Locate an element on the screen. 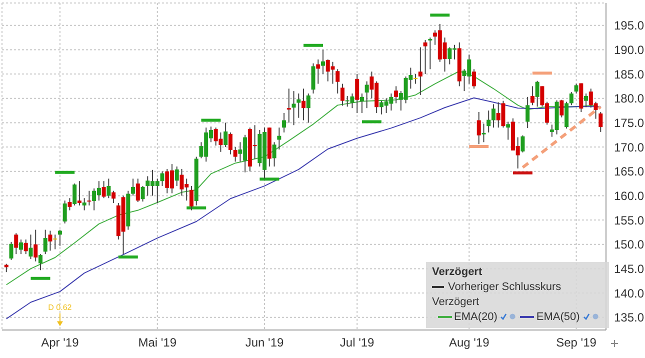 This screenshot has height=358, width=645. annotation: Verzögert is located at coordinates (456, 302).